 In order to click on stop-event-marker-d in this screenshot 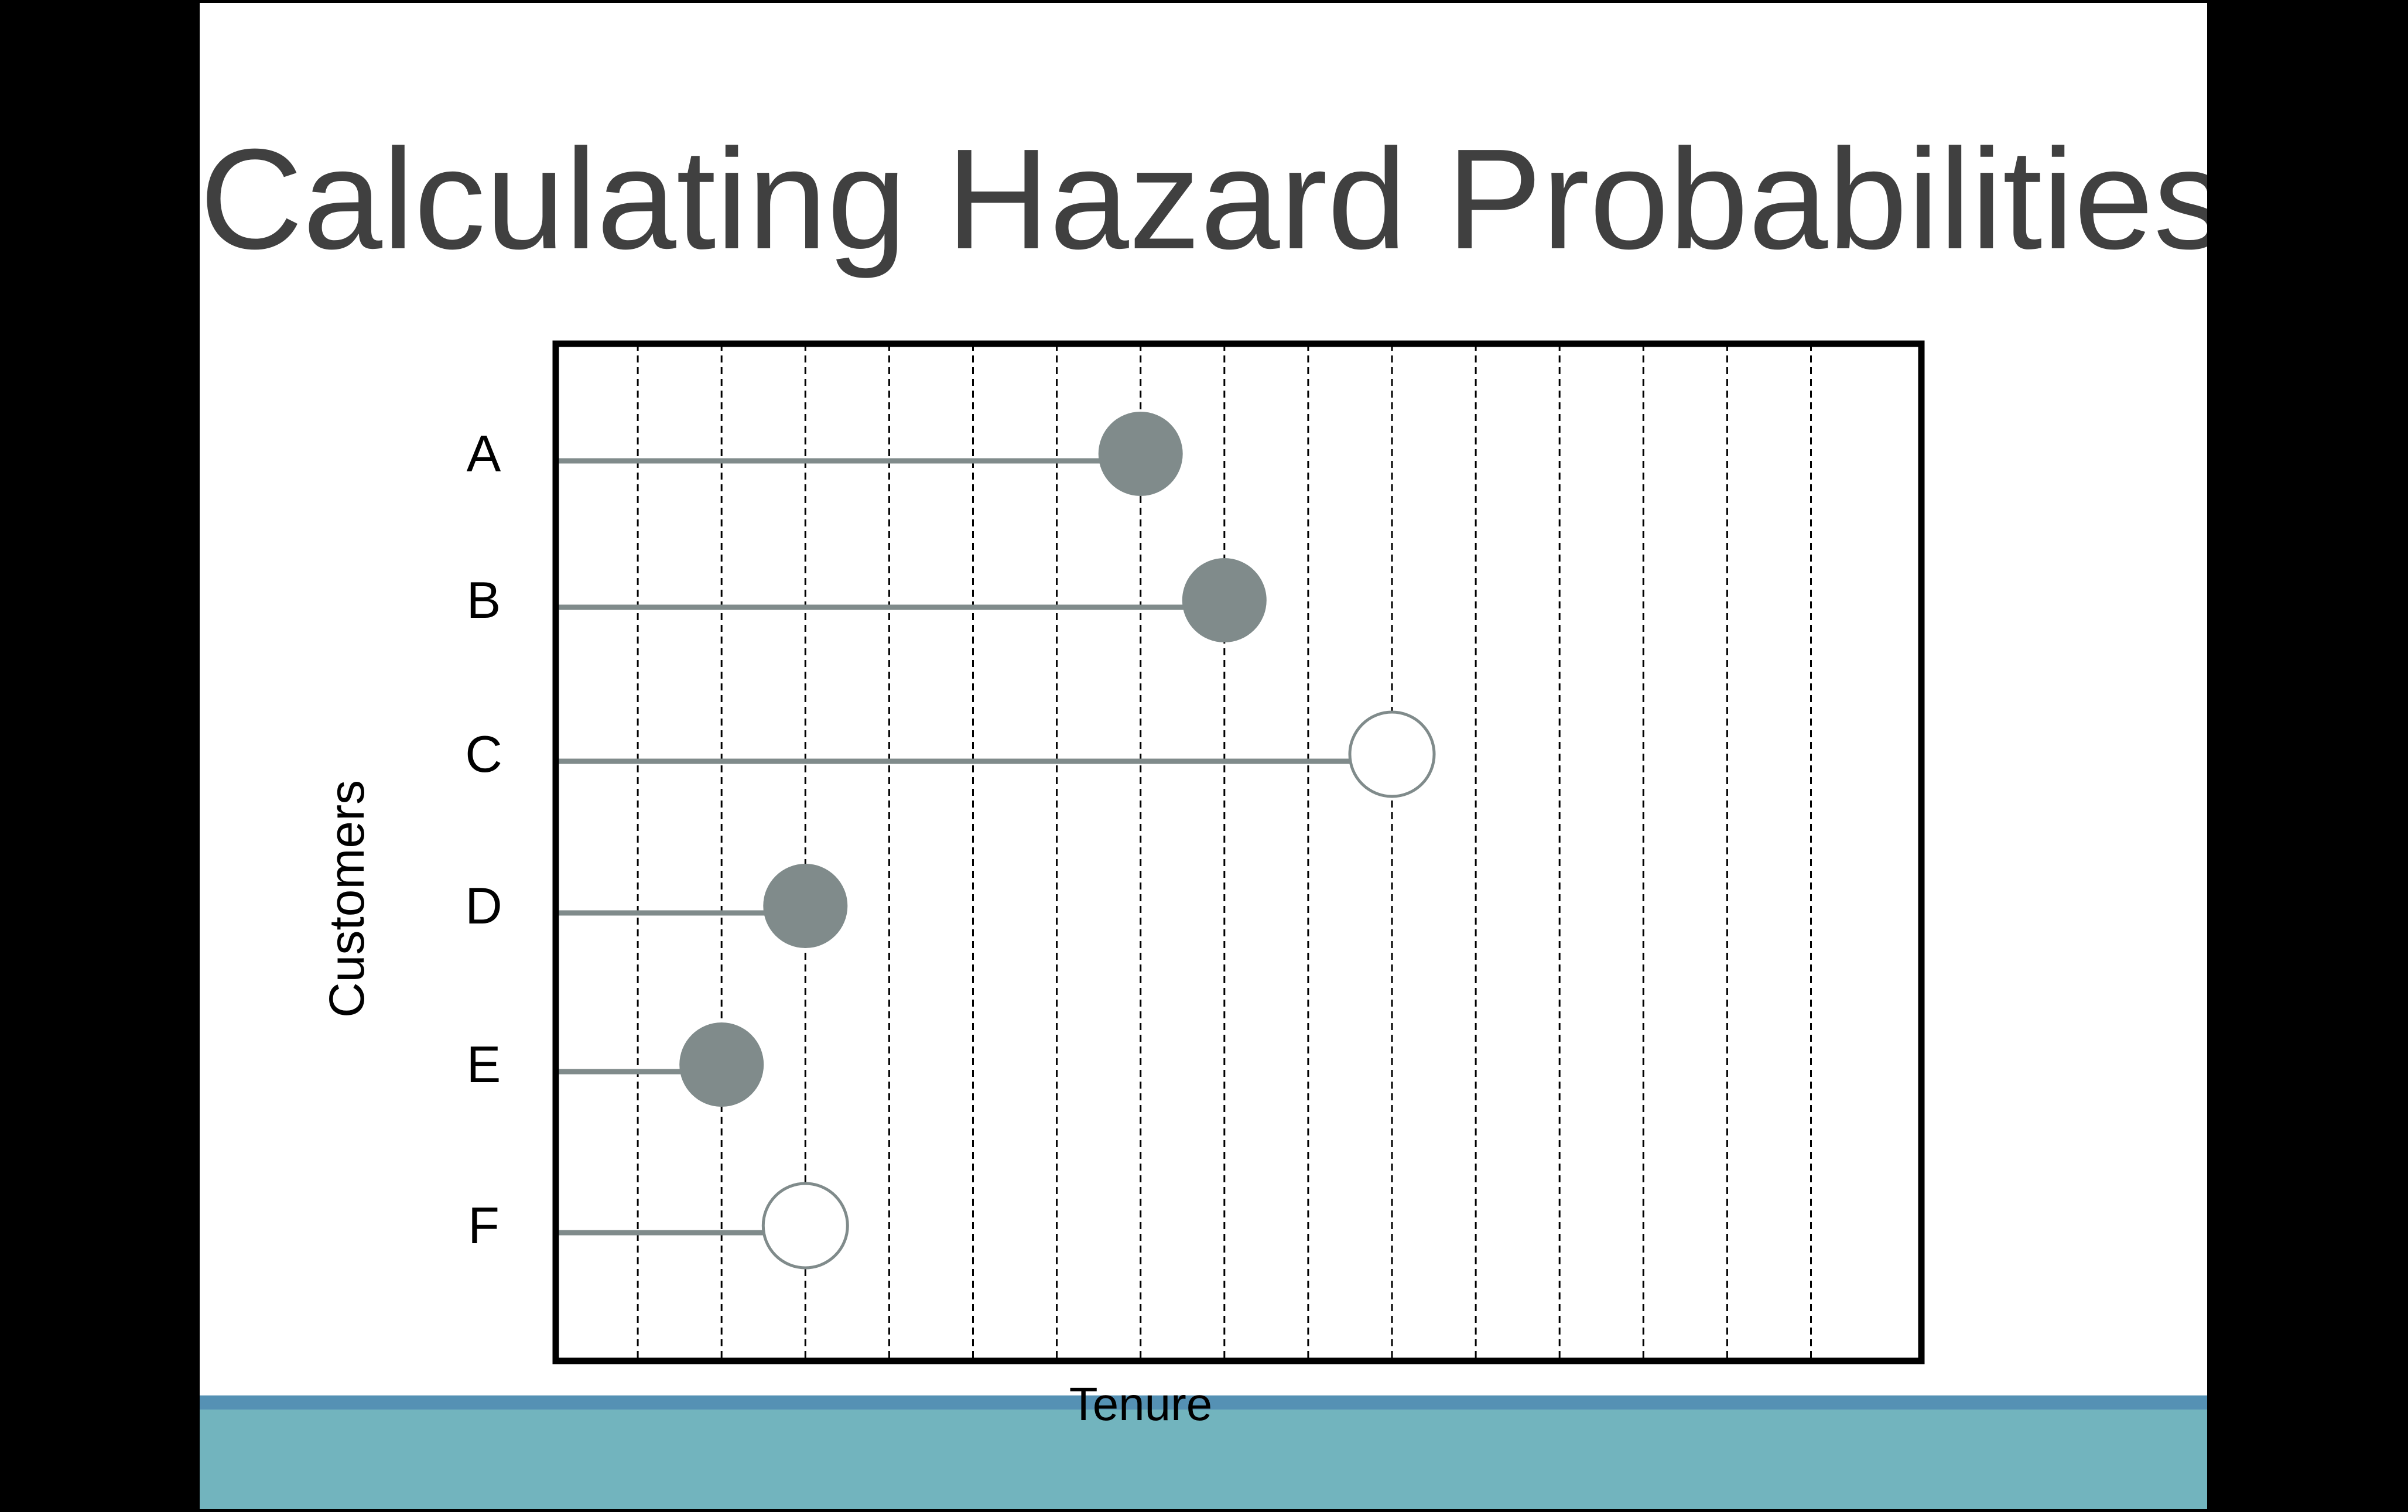, I will do `click(806, 906)`.